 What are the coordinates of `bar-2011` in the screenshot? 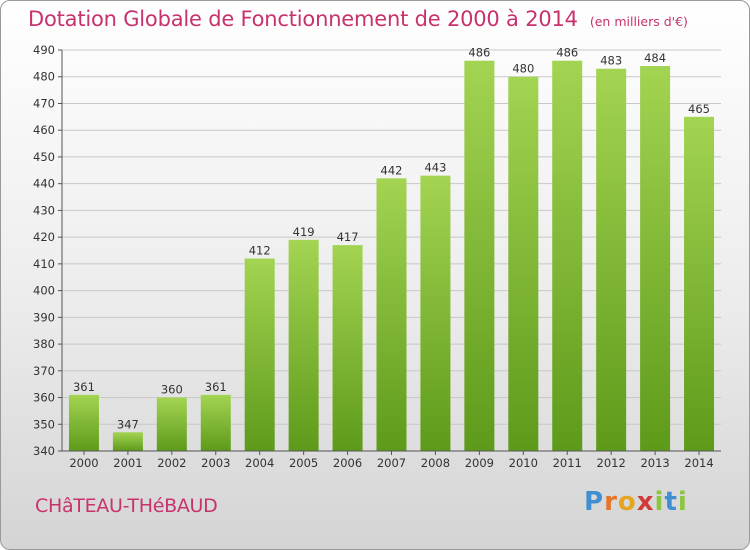 It's located at (567, 256).